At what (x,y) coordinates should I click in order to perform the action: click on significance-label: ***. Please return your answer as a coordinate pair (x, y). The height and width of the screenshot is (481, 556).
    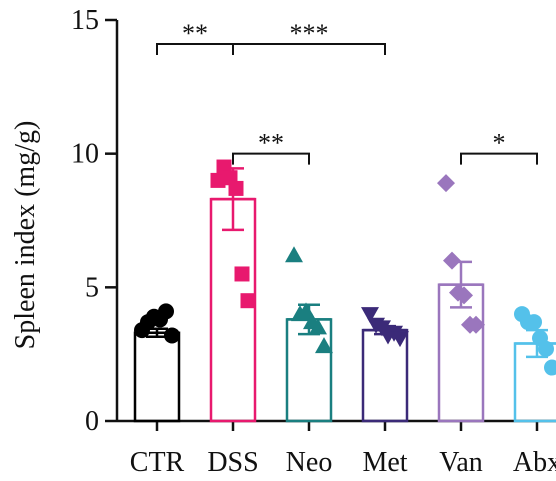
    Looking at the image, I should click on (309, 33).